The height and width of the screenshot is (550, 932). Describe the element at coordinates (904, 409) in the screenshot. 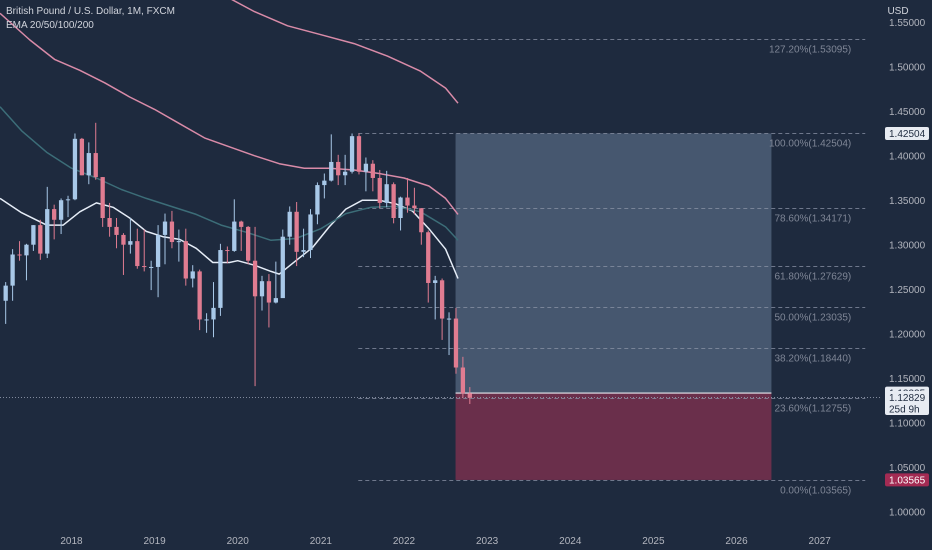

I see `bar-countdown: 25d 9h` at that location.